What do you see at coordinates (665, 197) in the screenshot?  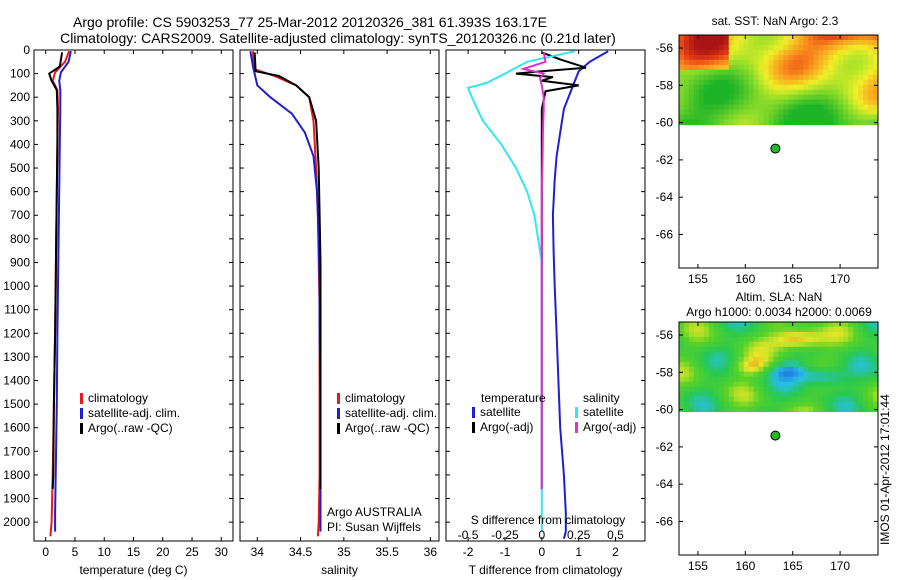 I see `y-tick-label: -64` at bounding box center [665, 197].